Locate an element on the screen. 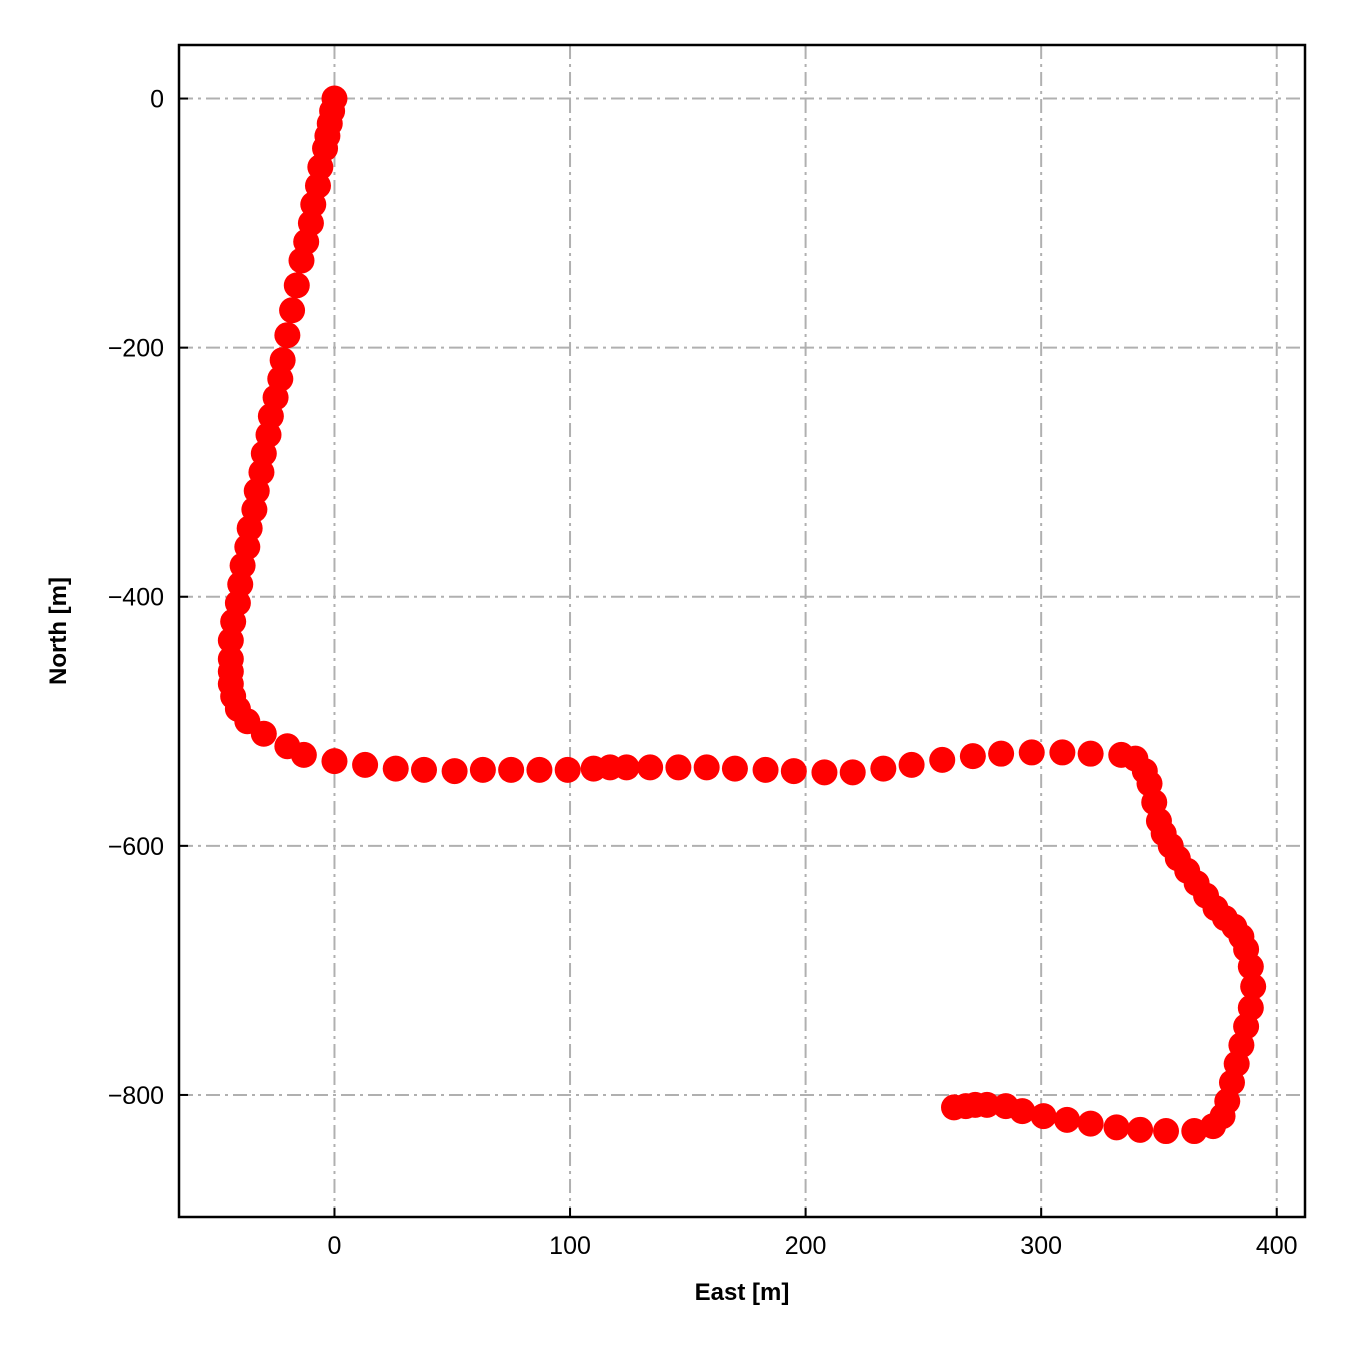 This screenshot has width=1350, height=1350. y-axis-label: North [m] is located at coordinates (58, 631).